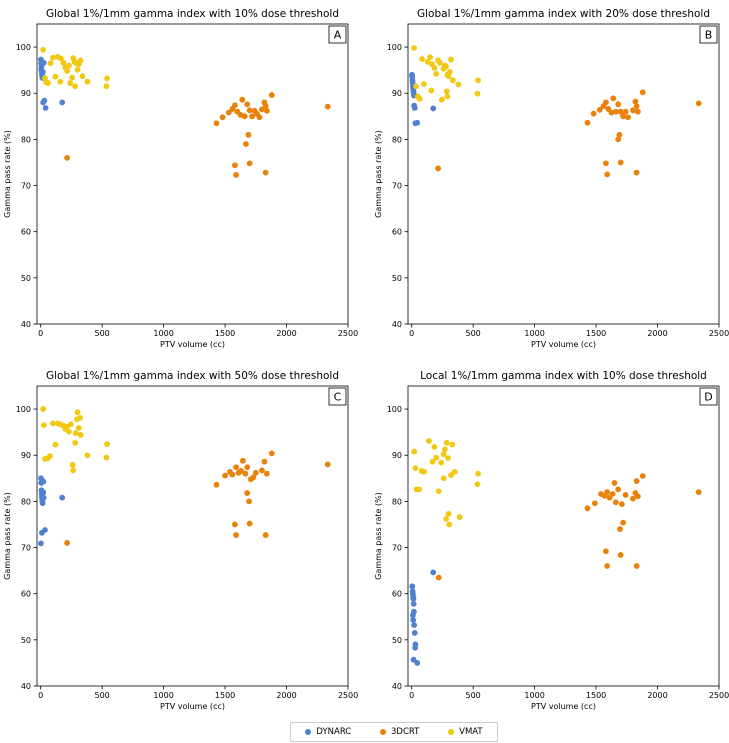 This screenshot has height=743, width=729. Describe the element at coordinates (40, 333) in the screenshot. I see `x-tick-label: 0` at that location.